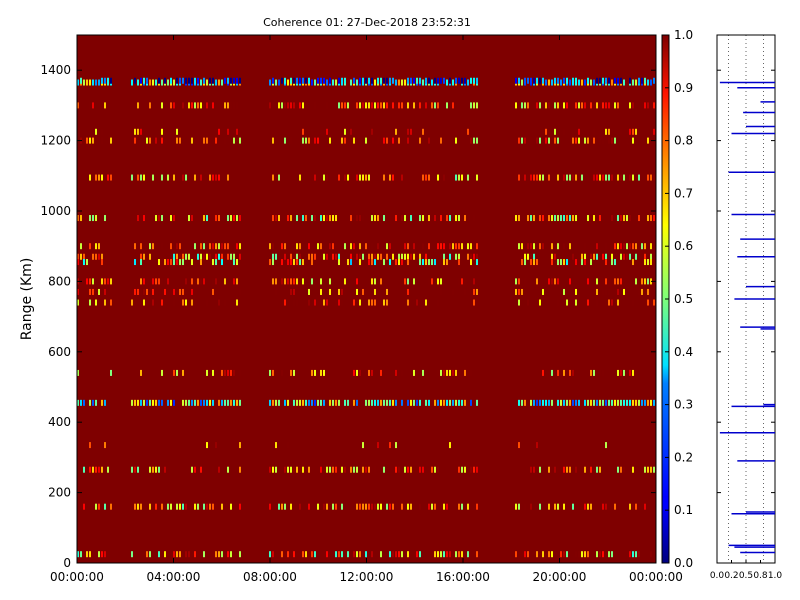 This screenshot has width=800, height=600. Describe the element at coordinates (683, 405) in the screenshot. I see `colorbar-tick-label: 0.3` at that location.